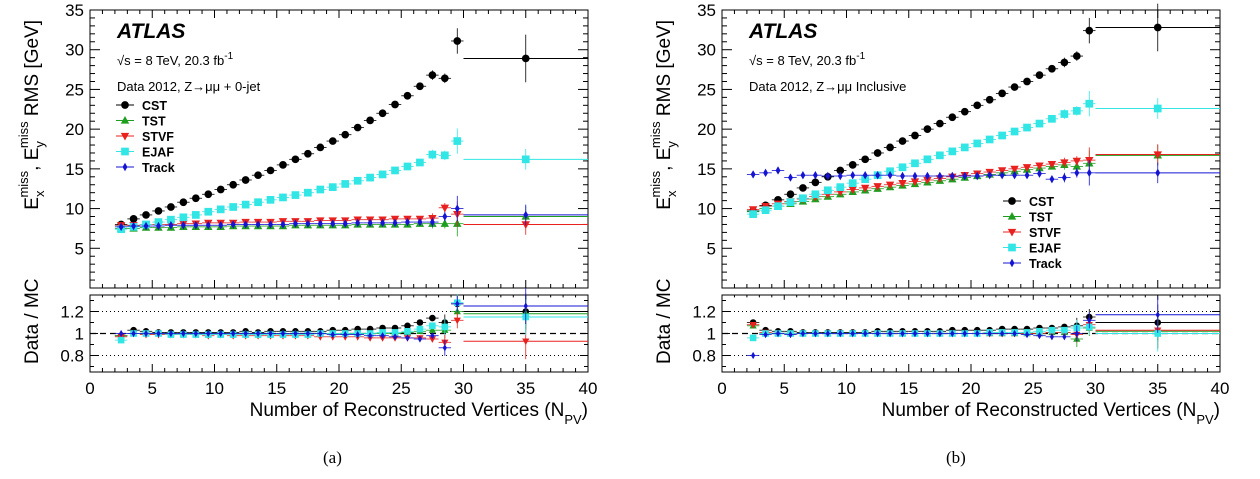 The height and width of the screenshot is (479, 1260). I want to click on ratio-axis-title: Data / MC, so click(32, 321).